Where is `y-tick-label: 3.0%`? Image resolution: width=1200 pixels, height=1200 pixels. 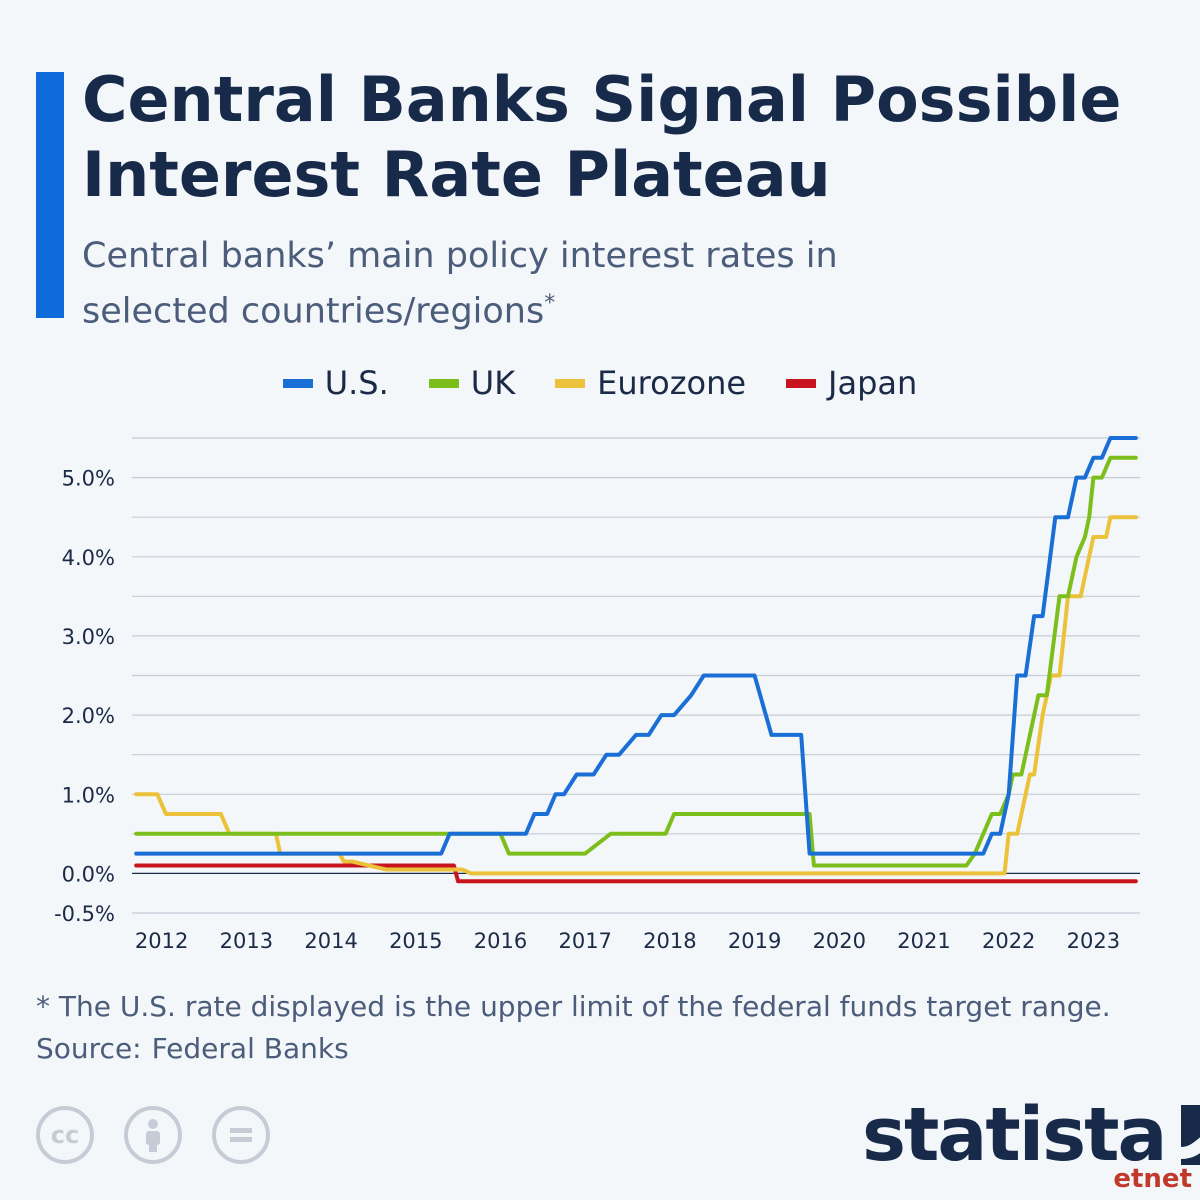
y-tick-label: 3.0% is located at coordinates (88, 637).